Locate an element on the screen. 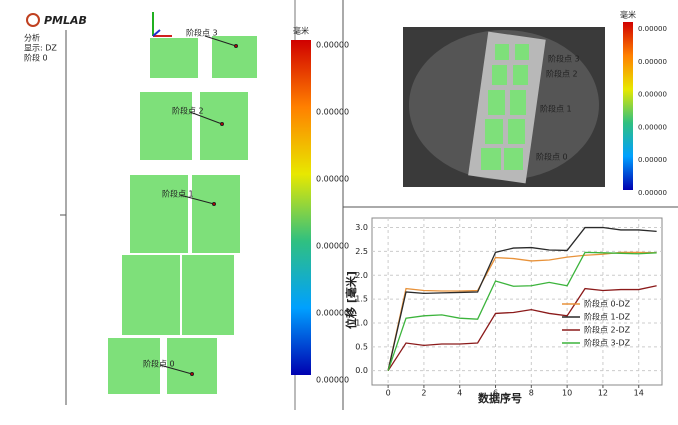 This screenshot has width=678, height=425. x-axis-label: 数据序号 is located at coordinates (500, 398).